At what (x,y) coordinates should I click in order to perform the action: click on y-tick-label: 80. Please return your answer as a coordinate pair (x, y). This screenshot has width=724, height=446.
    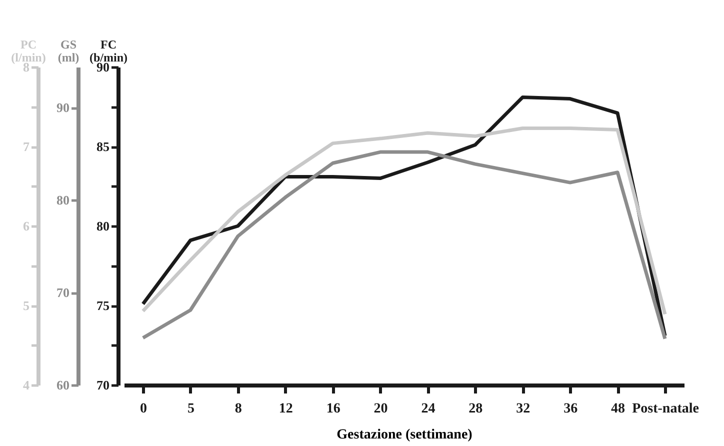
    Looking at the image, I should click on (103, 226).